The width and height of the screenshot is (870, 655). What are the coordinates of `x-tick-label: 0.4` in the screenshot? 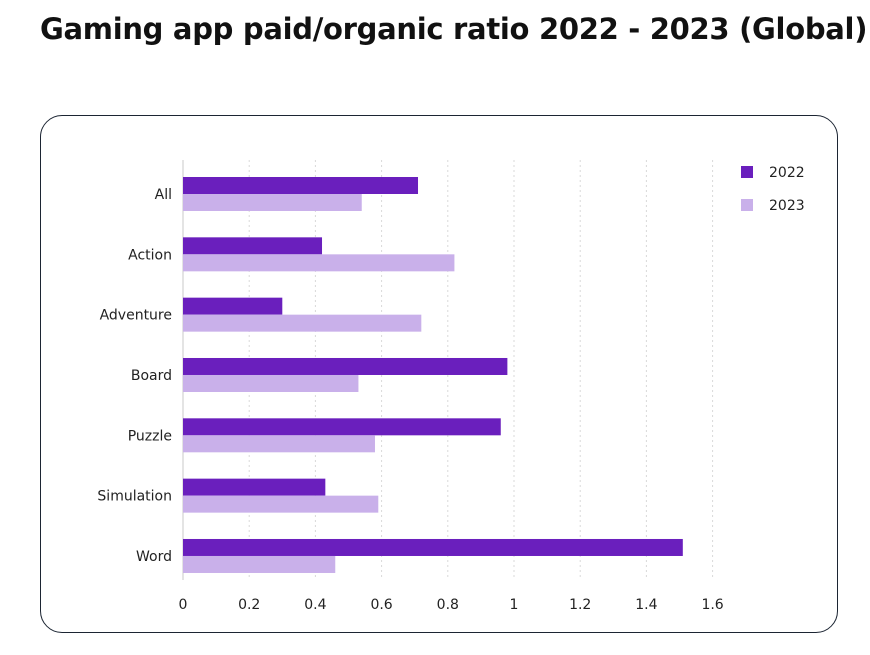 It's located at (315, 605).